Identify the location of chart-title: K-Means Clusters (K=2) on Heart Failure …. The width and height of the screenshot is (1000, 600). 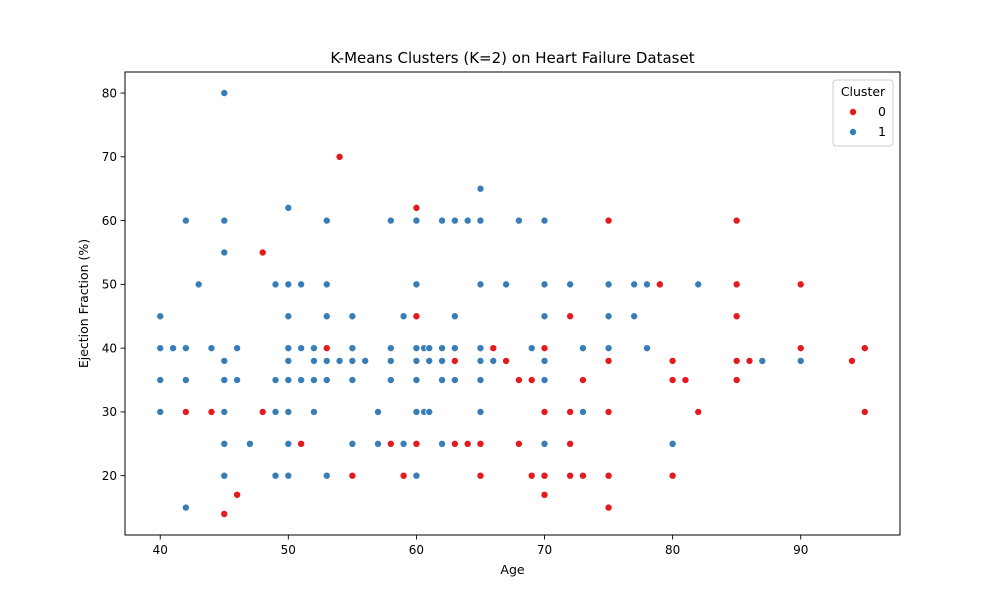
(512, 58).